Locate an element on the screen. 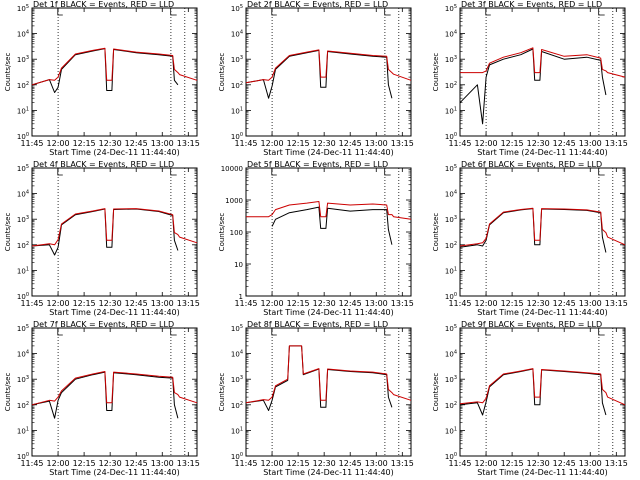 The width and height of the screenshot is (640, 480). chart-title: Det 4f BLACK = Events, RED = LLD is located at coordinates (103, 164).